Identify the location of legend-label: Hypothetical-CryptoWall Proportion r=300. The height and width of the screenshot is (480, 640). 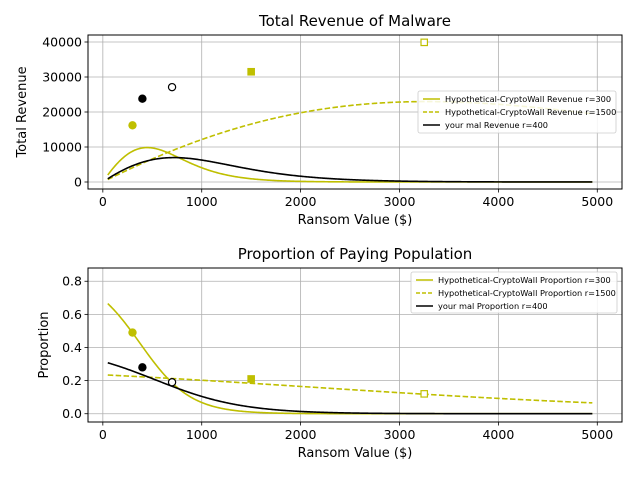
(524, 280).